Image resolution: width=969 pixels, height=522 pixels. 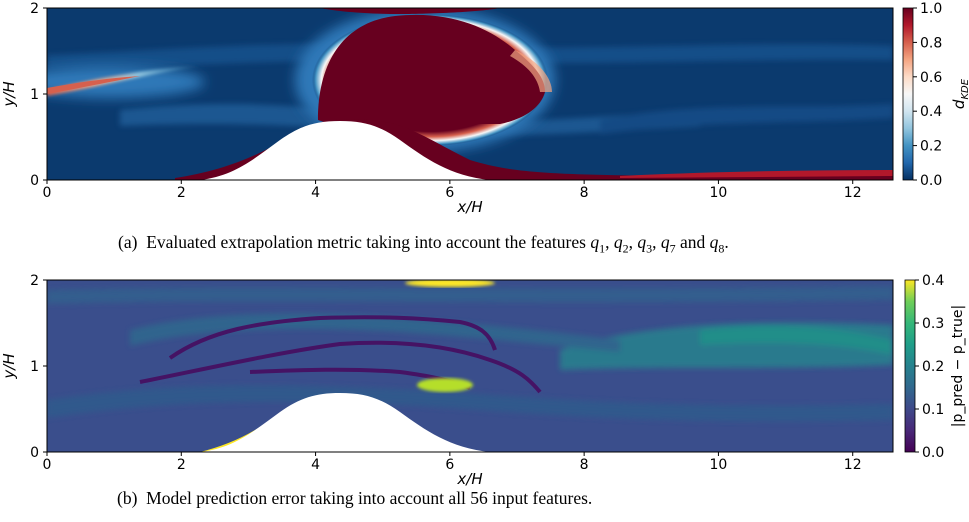 What do you see at coordinates (315, 465) in the screenshot?
I see `panel-b-xtick-label: 4` at bounding box center [315, 465].